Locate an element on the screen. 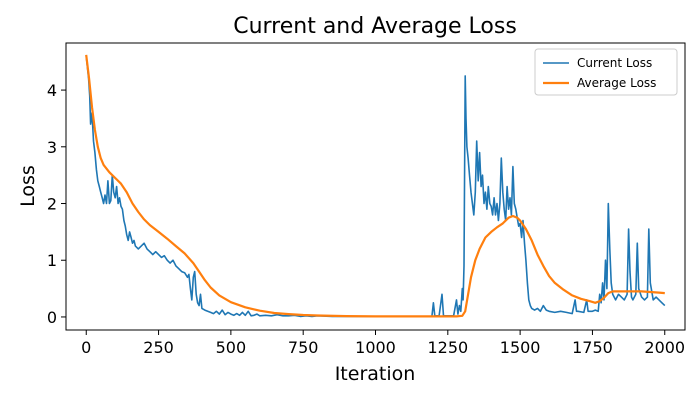  legend: Current Loss Average Loss is located at coordinates (606, 72).